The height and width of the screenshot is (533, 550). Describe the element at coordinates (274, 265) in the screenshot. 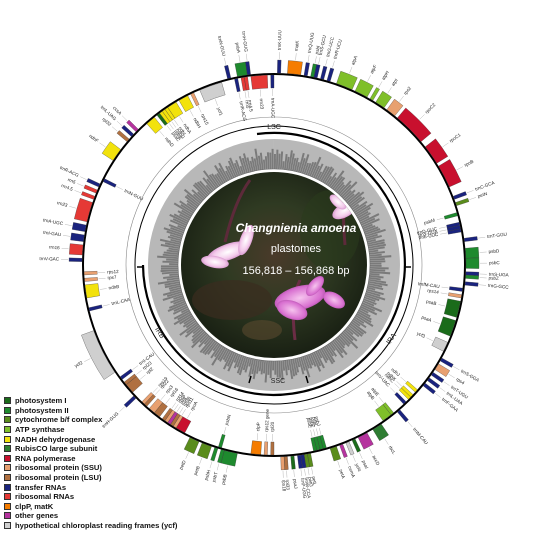

I see `orchid-photo` at that location.